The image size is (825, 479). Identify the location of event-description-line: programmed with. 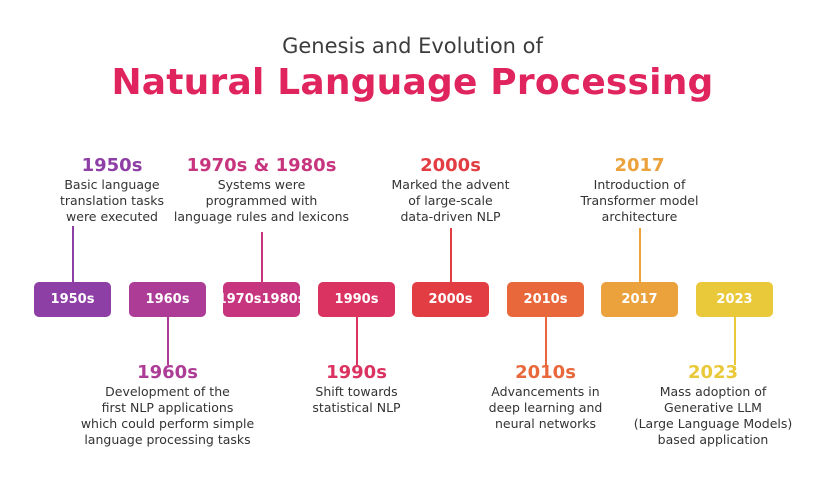
(261, 200).